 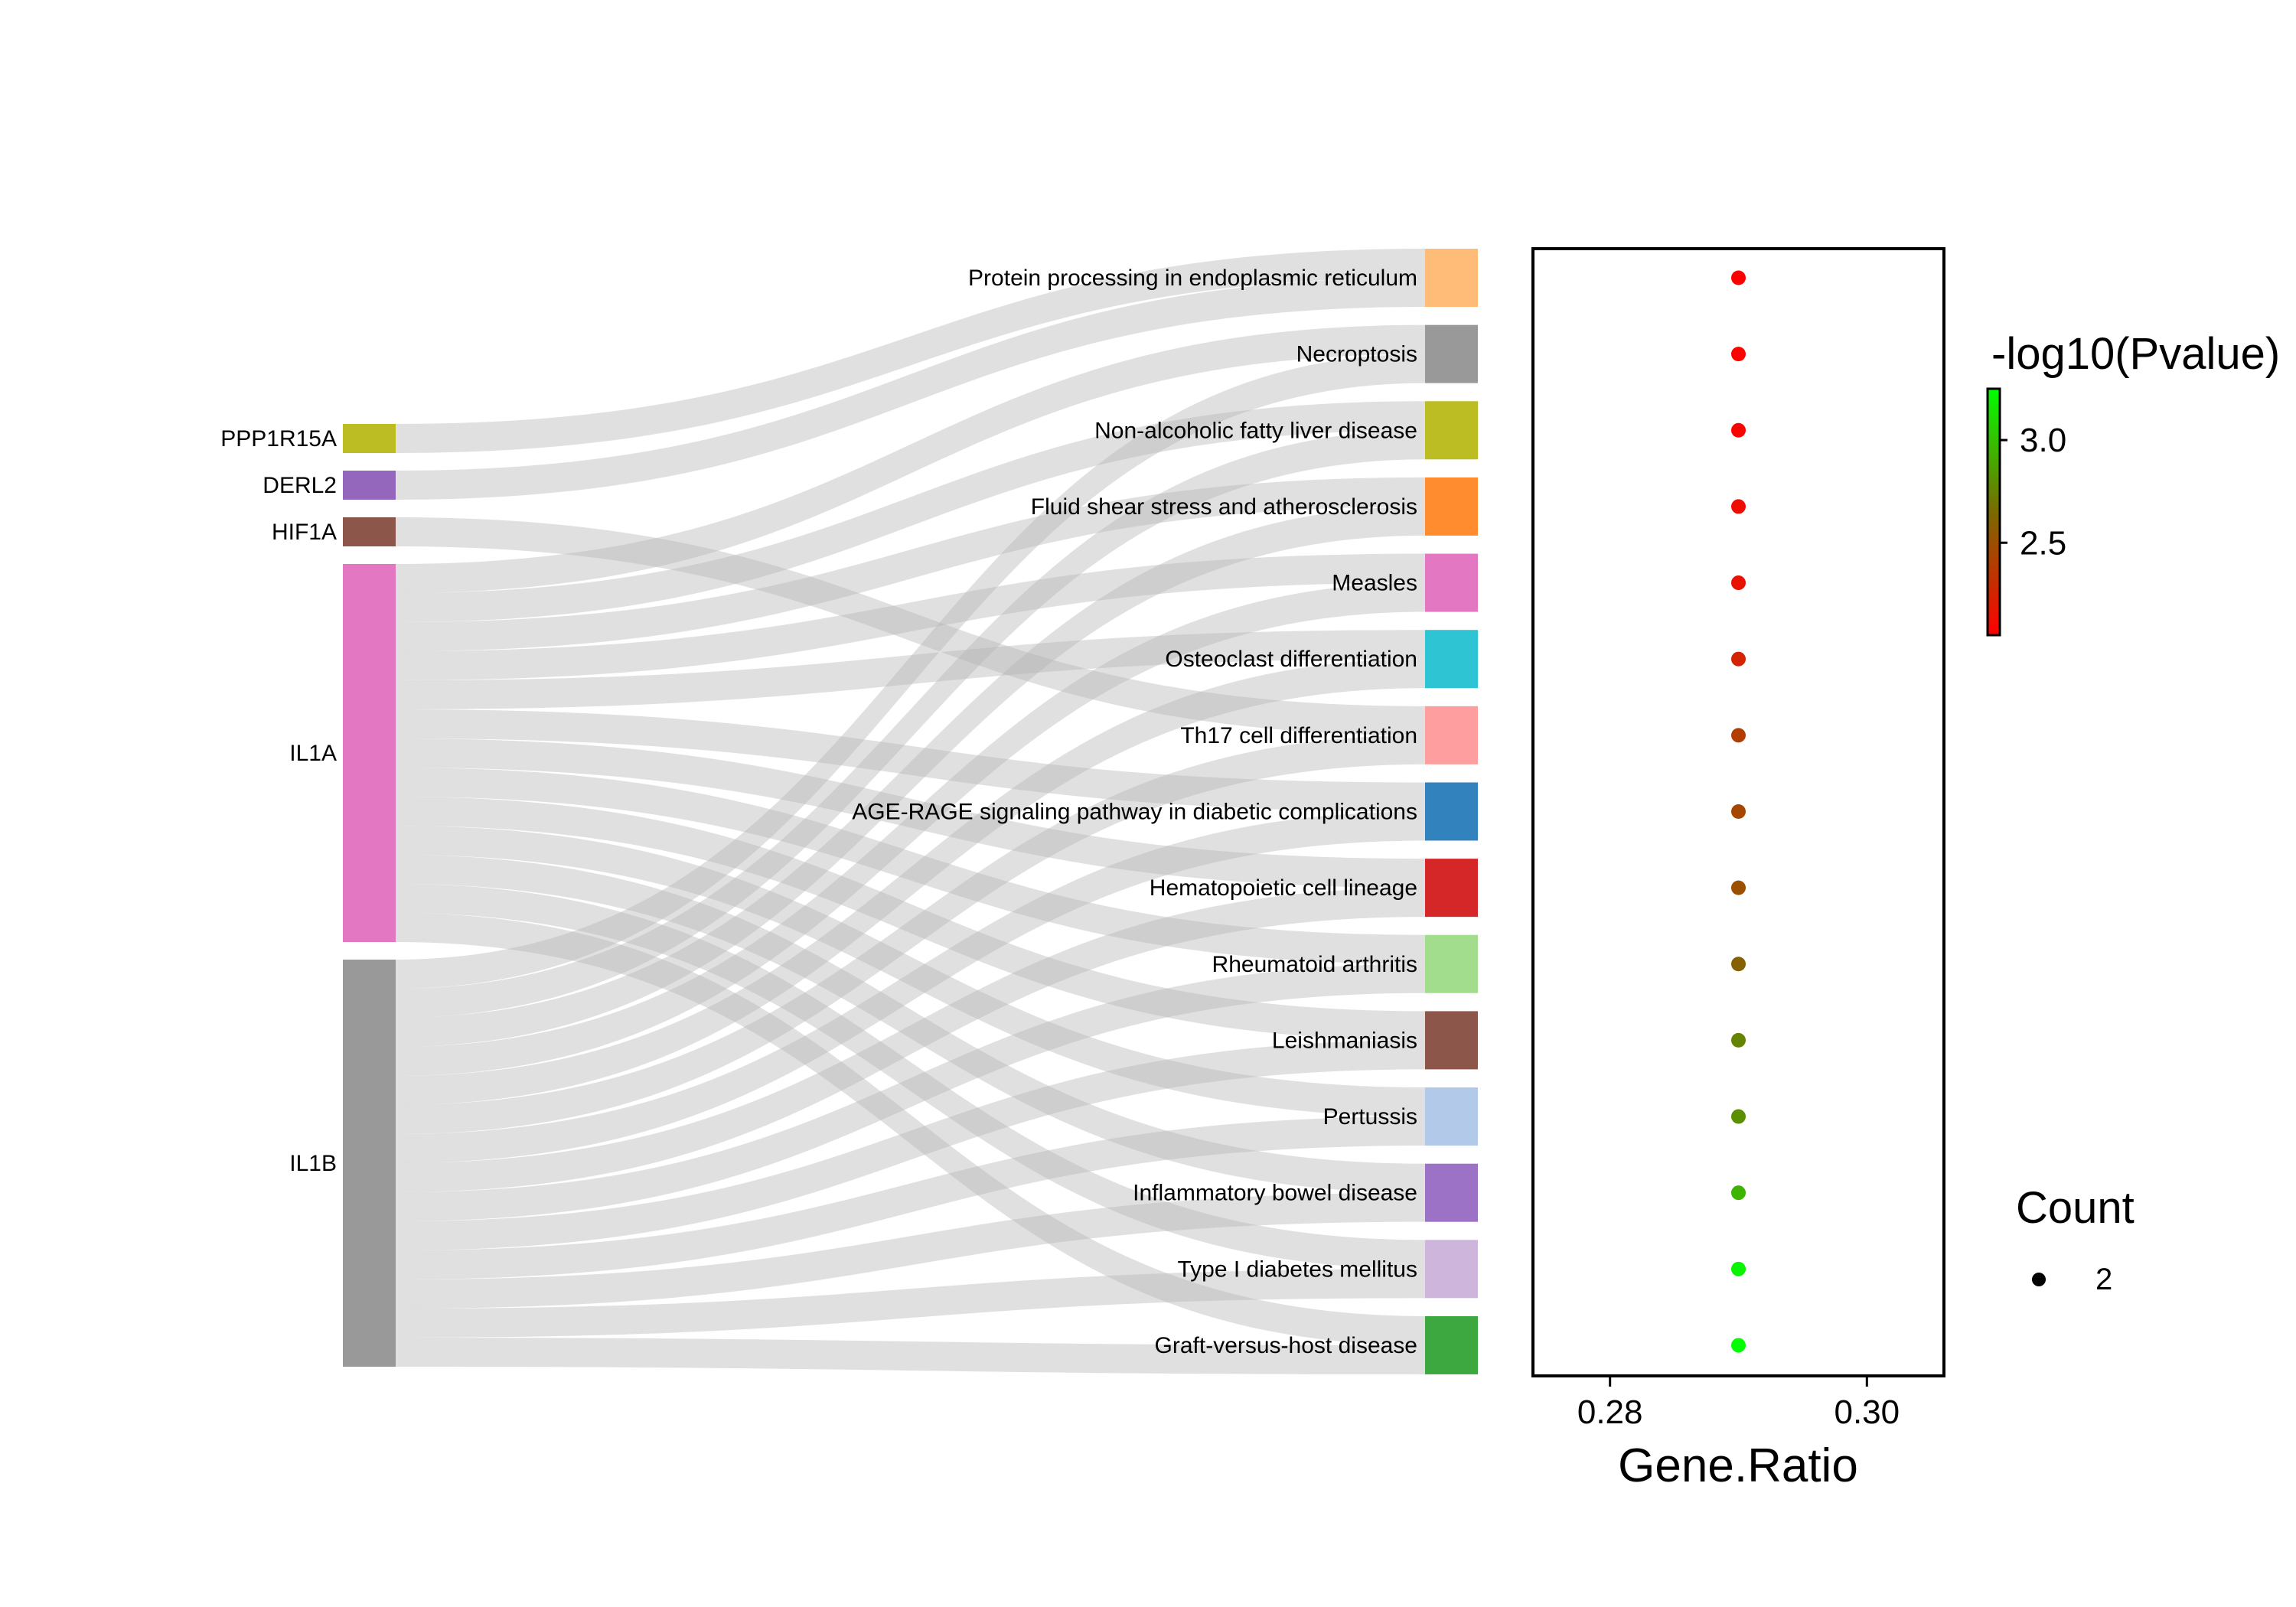 What do you see at coordinates (2135, 354) in the screenshot?
I see `colorbar-title: -log10(Pvalue)` at bounding box center [2135, 354].